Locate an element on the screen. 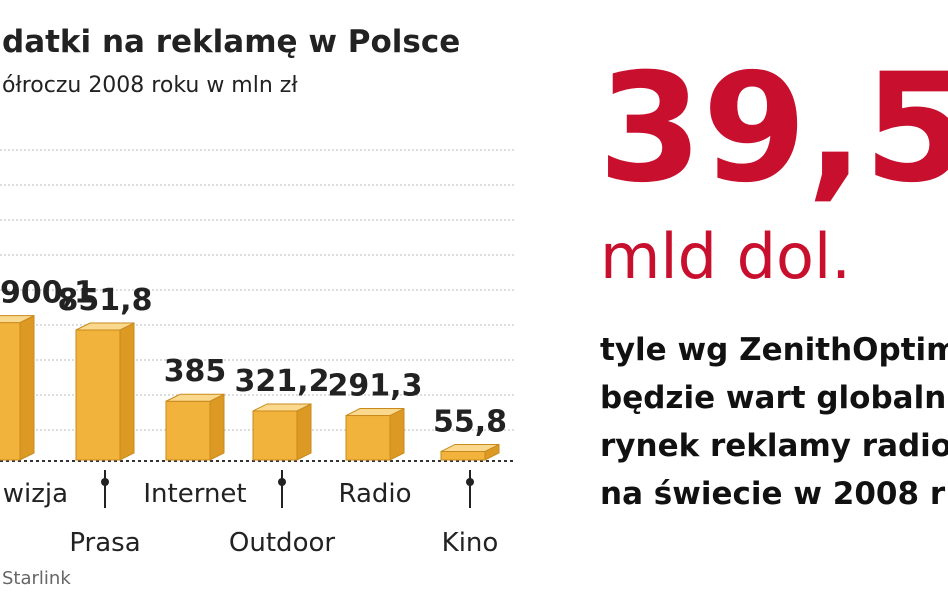 This screenshot has height=593, width=948. value-label: 851,8 is located at coordinates (105, 300).